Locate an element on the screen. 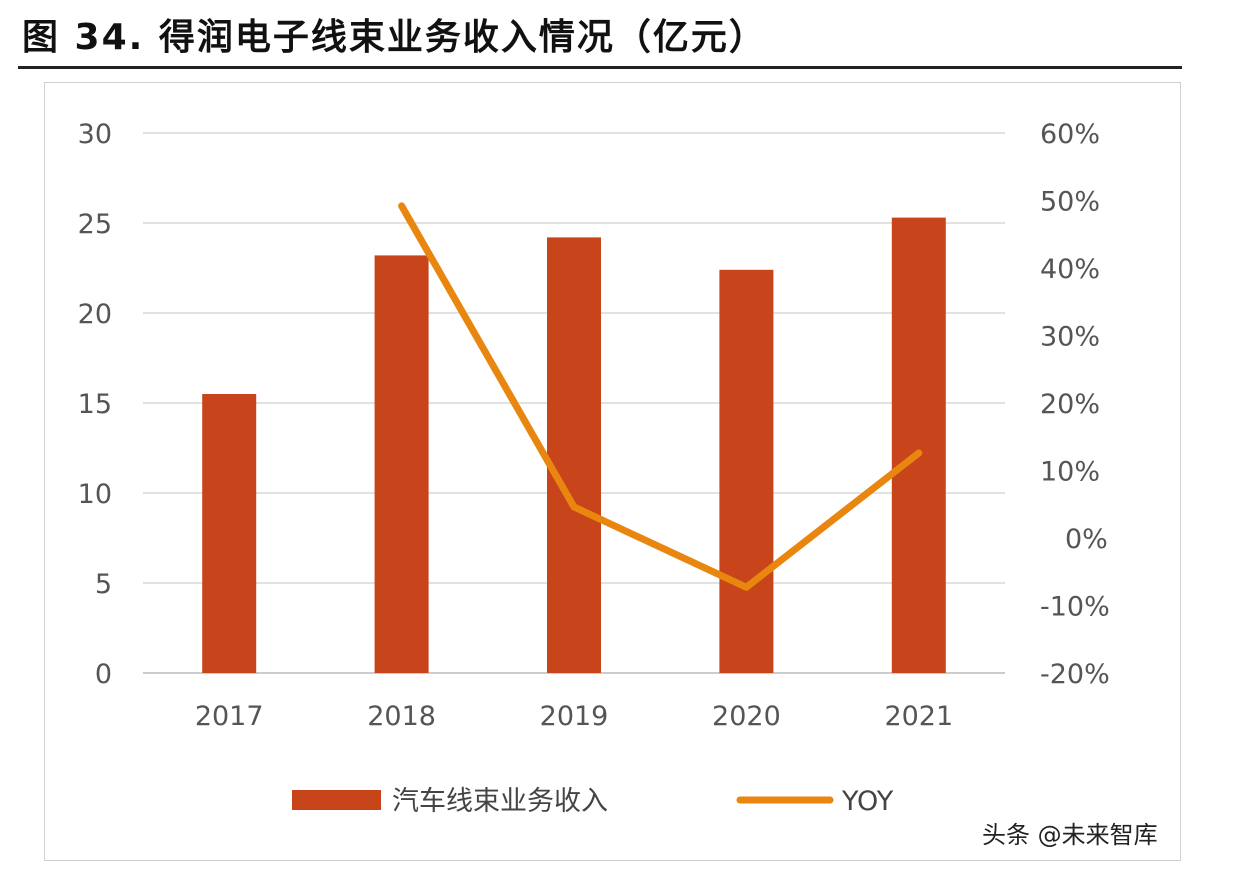  right-tick-label: 40% is located at coordinates (1070, 269).